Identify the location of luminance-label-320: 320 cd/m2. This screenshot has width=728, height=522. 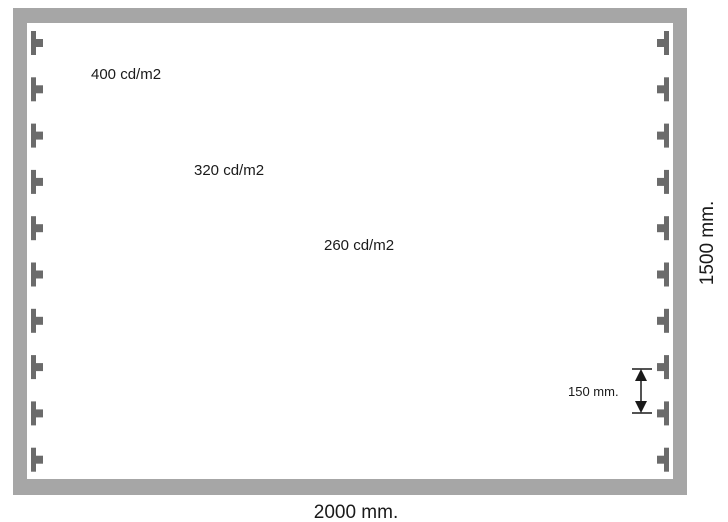
(229, 170).